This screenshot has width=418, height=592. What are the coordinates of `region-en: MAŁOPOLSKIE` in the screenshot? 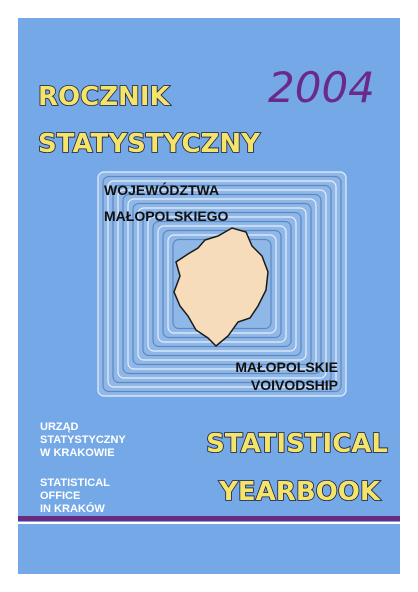 It's located at (286, 367).